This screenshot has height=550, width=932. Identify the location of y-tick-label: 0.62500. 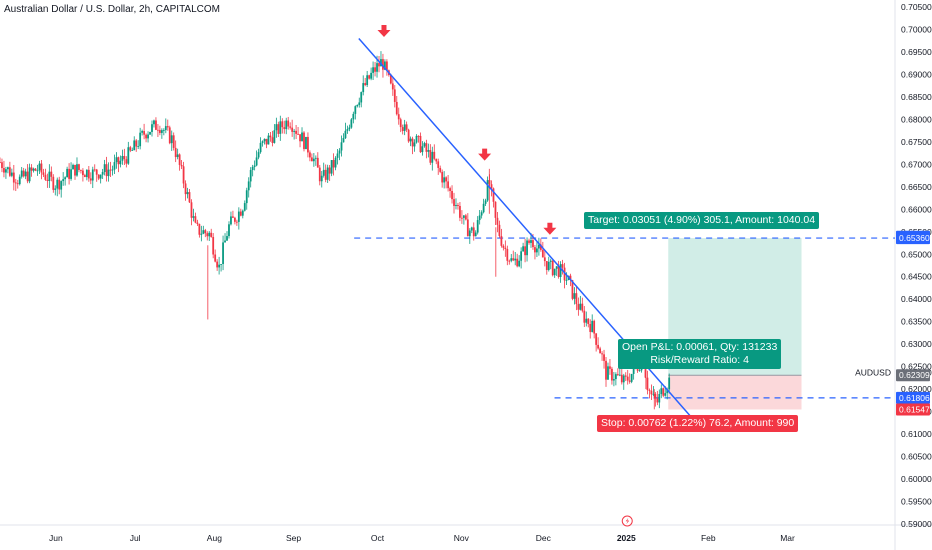
(916, 367).